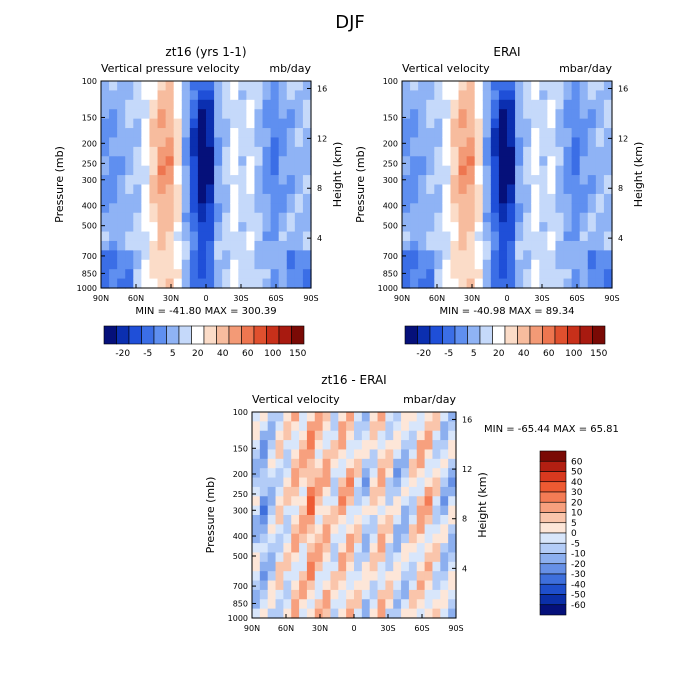 The height and width of the screenshot is (700, 700). What do you see at coordinates (350, 22) in the screenshot?
I see `figure-title: DJF` at bounding box center [350, 22].